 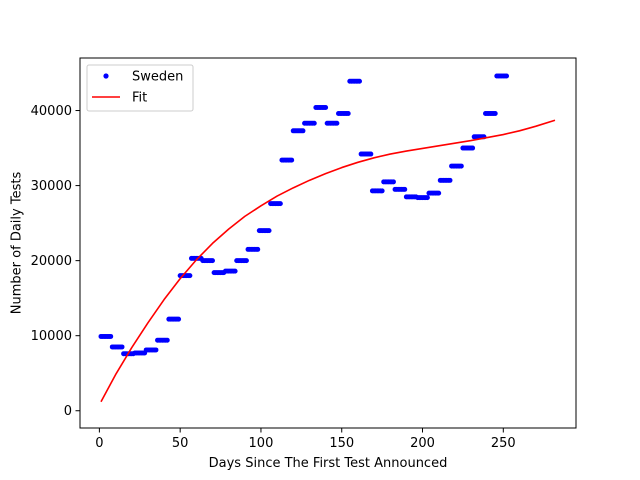 I want to click on x-tick-label: 0, so click(x=99, y=443).